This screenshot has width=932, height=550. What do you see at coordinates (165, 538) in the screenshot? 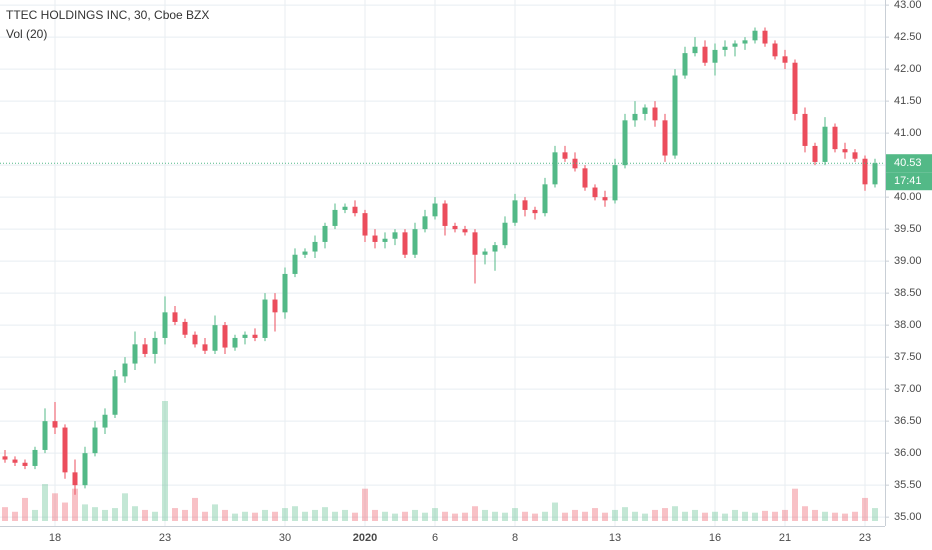
I see `x-tick-label: 23` at bounding box center [165, 538].